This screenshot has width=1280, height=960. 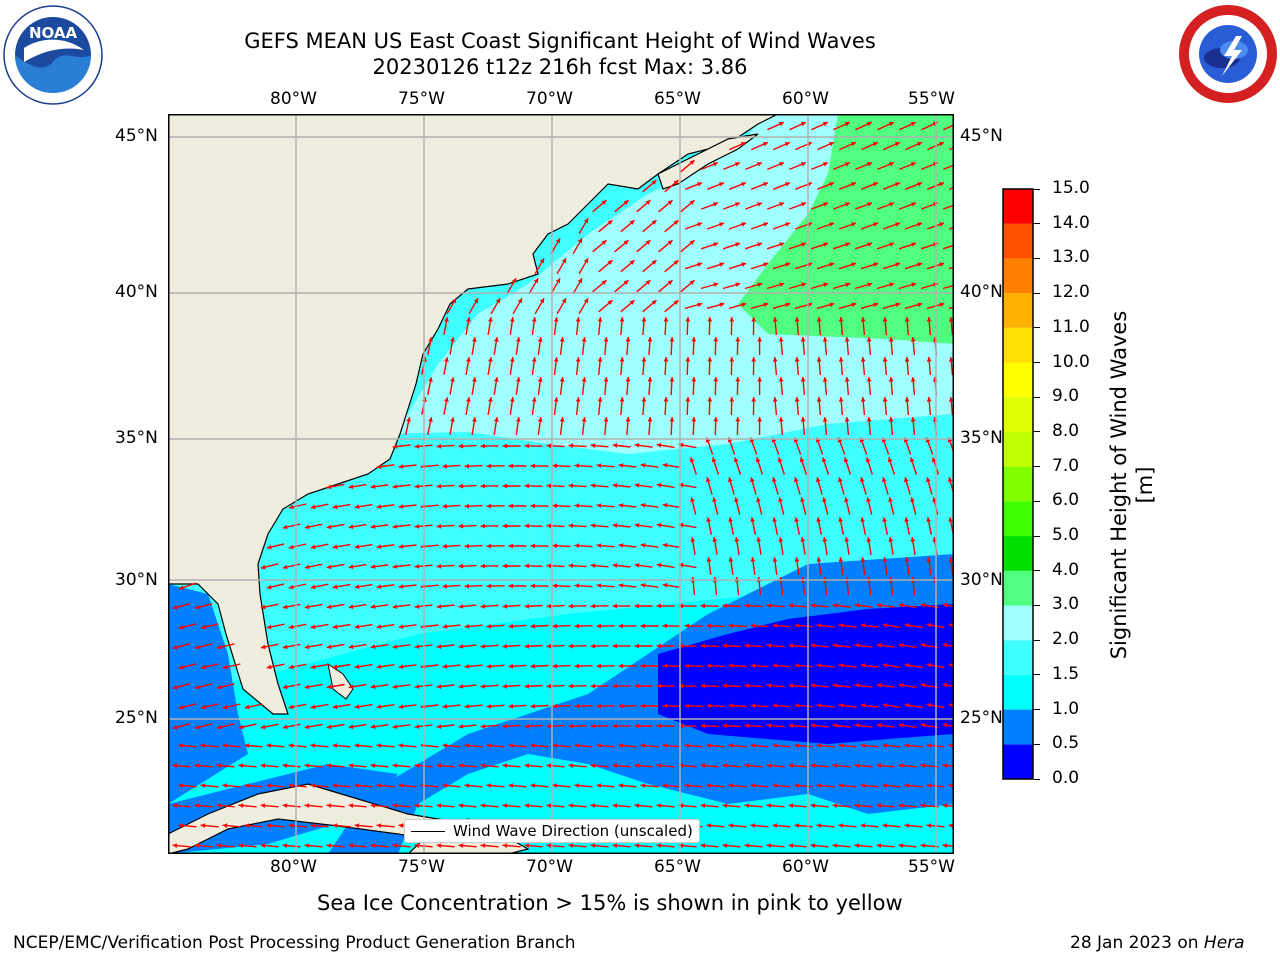 What do you see at coordinates (1066, 396) in the screenshot?
I see `colorbar-tick-label: 9.0` at bounding box center [1066, 396].